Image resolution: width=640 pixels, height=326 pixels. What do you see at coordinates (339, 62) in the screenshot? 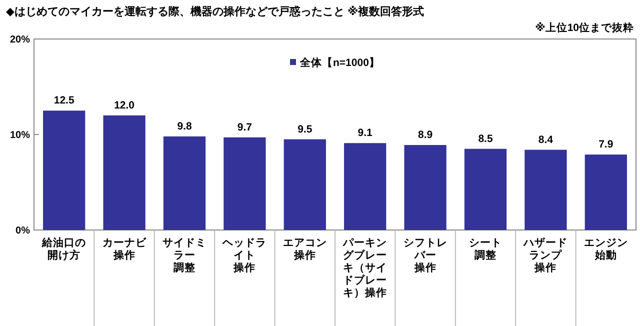
I see `legend-label: 全体【n=1000】` at bounding box center [339, 62].